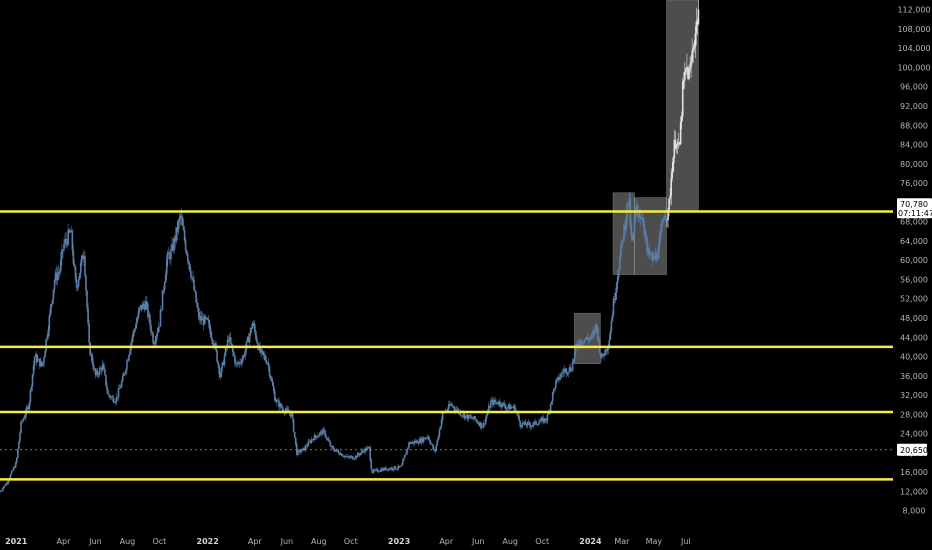 This screenshot has width=932, height=550. What do you see at coordinates (650, 236) in the screenshot?
I see `highlight-box` at bounding box center [650, 236].